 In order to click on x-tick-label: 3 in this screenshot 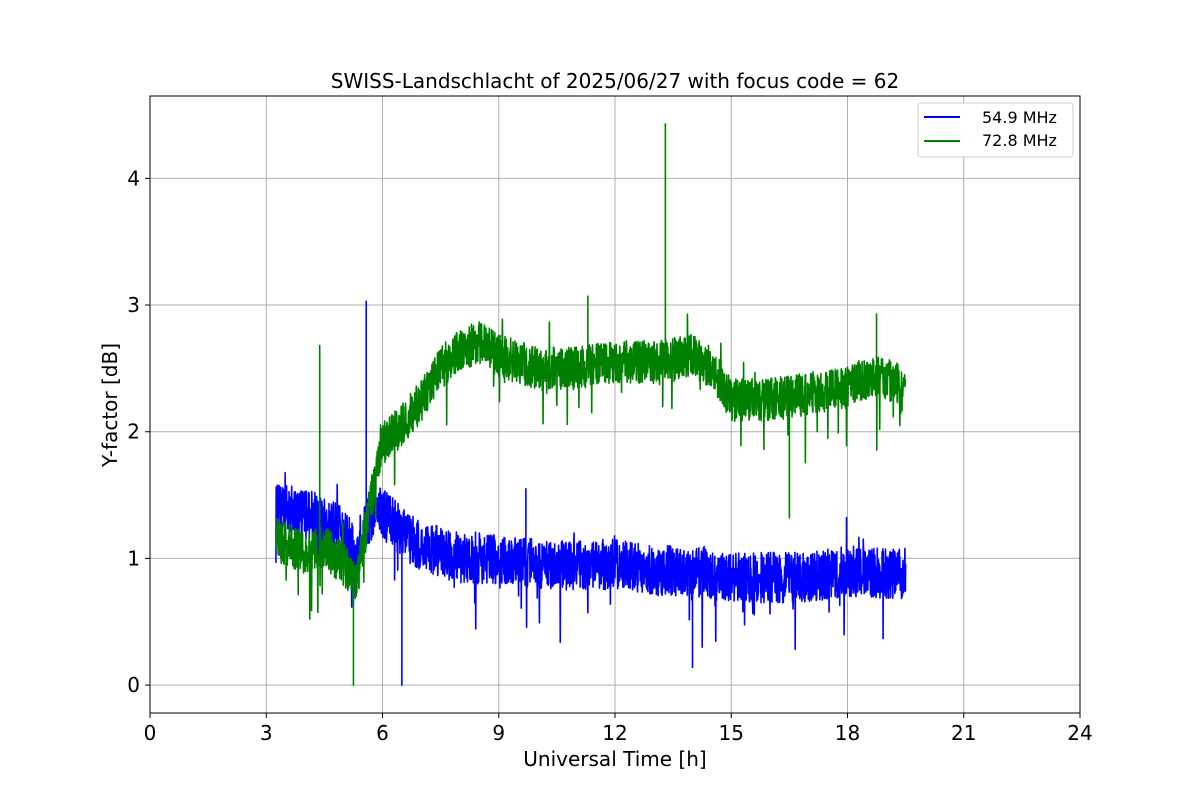, I will do `click(266, 733)`.